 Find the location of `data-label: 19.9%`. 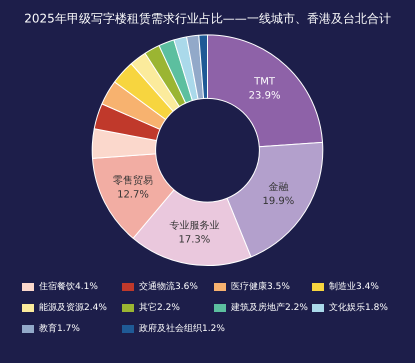

data-label: 19.9% is located at coordinates (278, 202).